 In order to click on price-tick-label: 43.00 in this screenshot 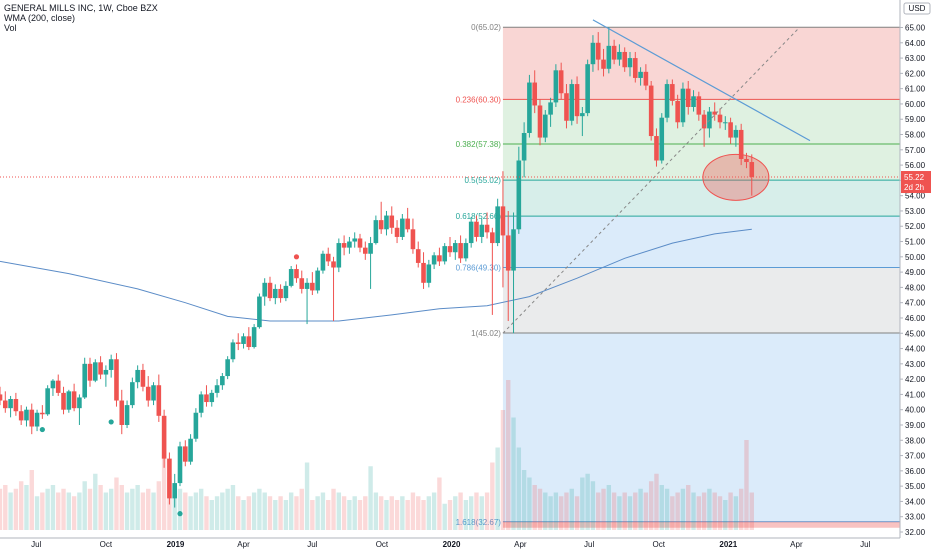, I will do `click(915, 364)`.